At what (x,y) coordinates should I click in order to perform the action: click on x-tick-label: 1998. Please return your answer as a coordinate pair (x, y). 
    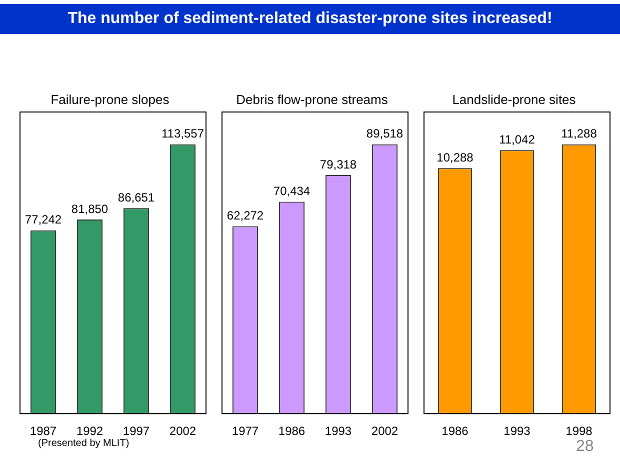
    Looking at the image, I should click on (579, 431).